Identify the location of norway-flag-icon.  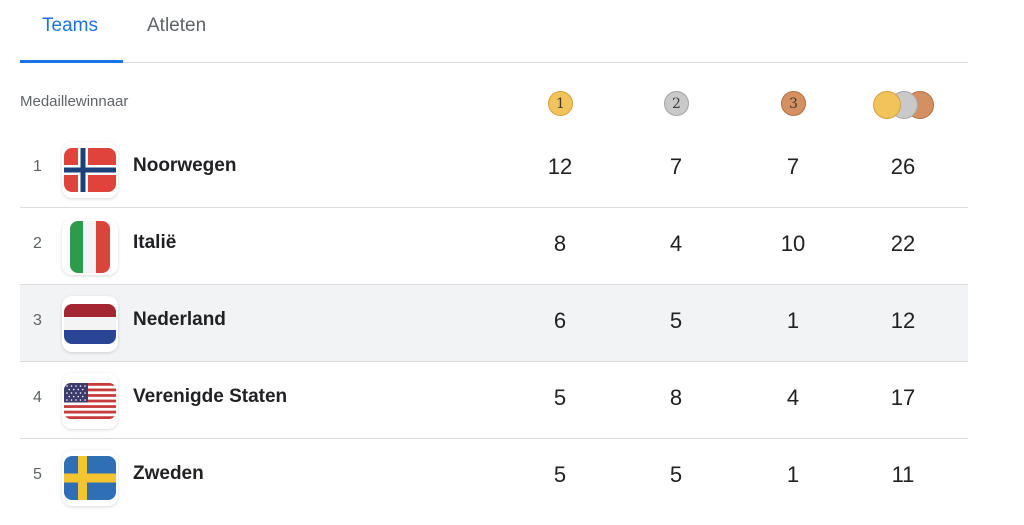
(90, 170).